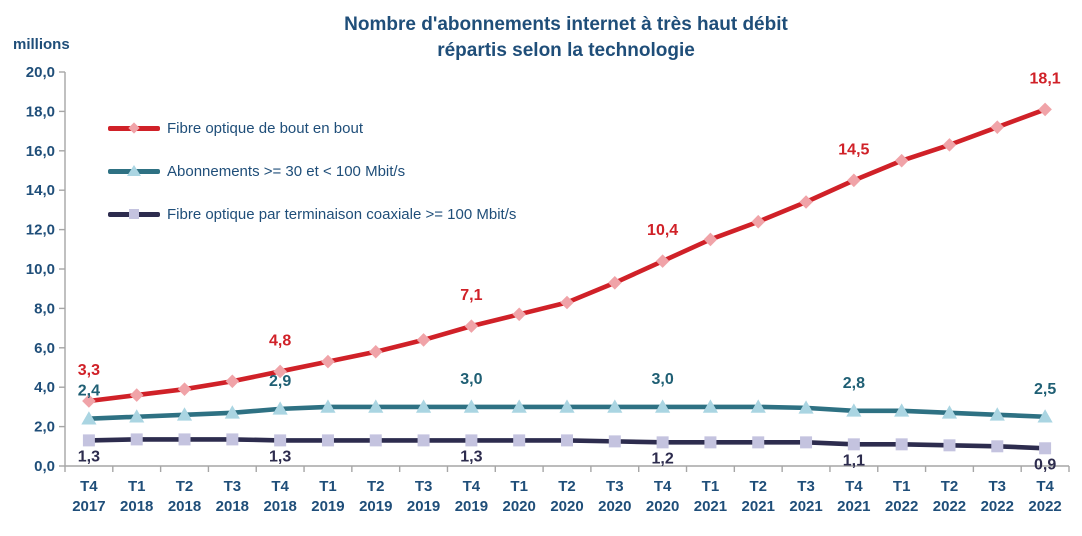 The height and width of the screenshot is (536, 1082). Describe the element at coordinates (854, 460) in the screenshot. I see `data-label: 1,1` at that location.